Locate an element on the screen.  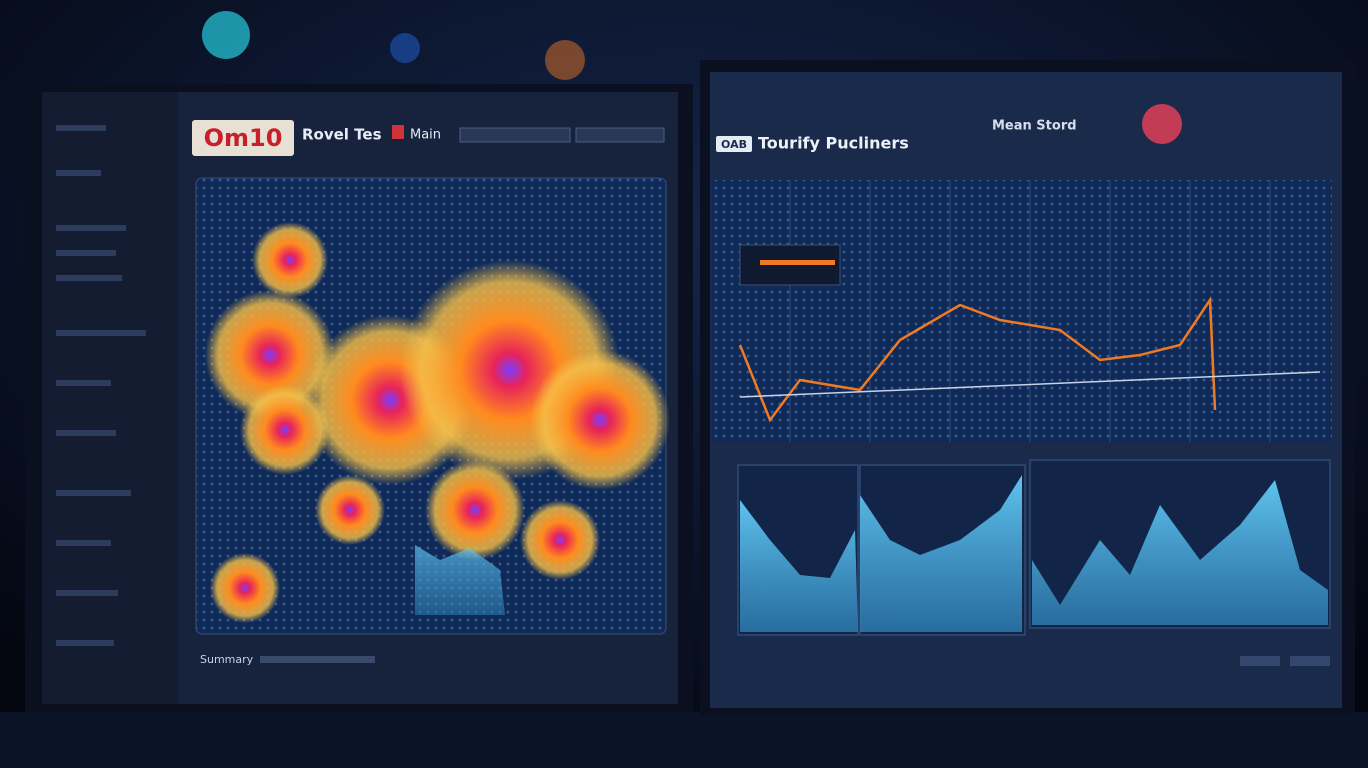
logo: OAB is located at coordinates (734, 144).